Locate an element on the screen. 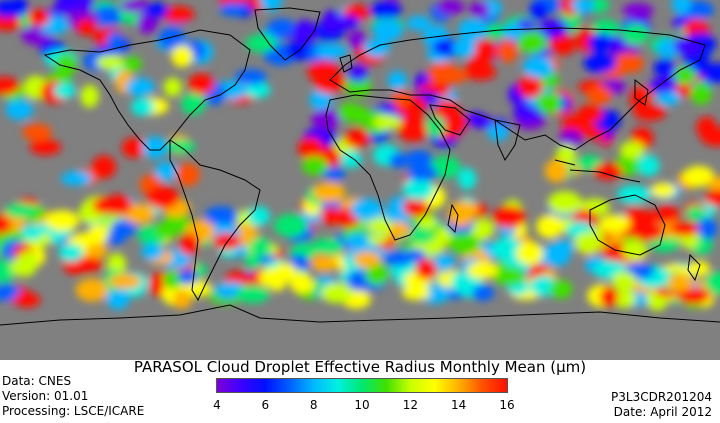  info-version: Version: 01.01 is located at coordinates (45, 396).